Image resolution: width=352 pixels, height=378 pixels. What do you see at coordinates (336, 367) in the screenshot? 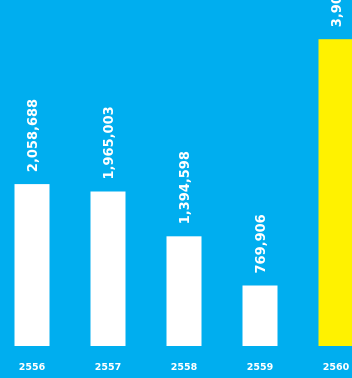
I see `x-tick-2560: 2560` at bounding box center [336, 367].